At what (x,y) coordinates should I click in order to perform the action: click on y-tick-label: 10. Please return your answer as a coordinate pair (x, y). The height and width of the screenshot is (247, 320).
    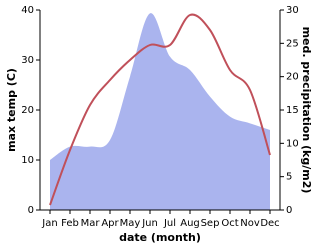
    Looking at the image, I should click on (27, 160).